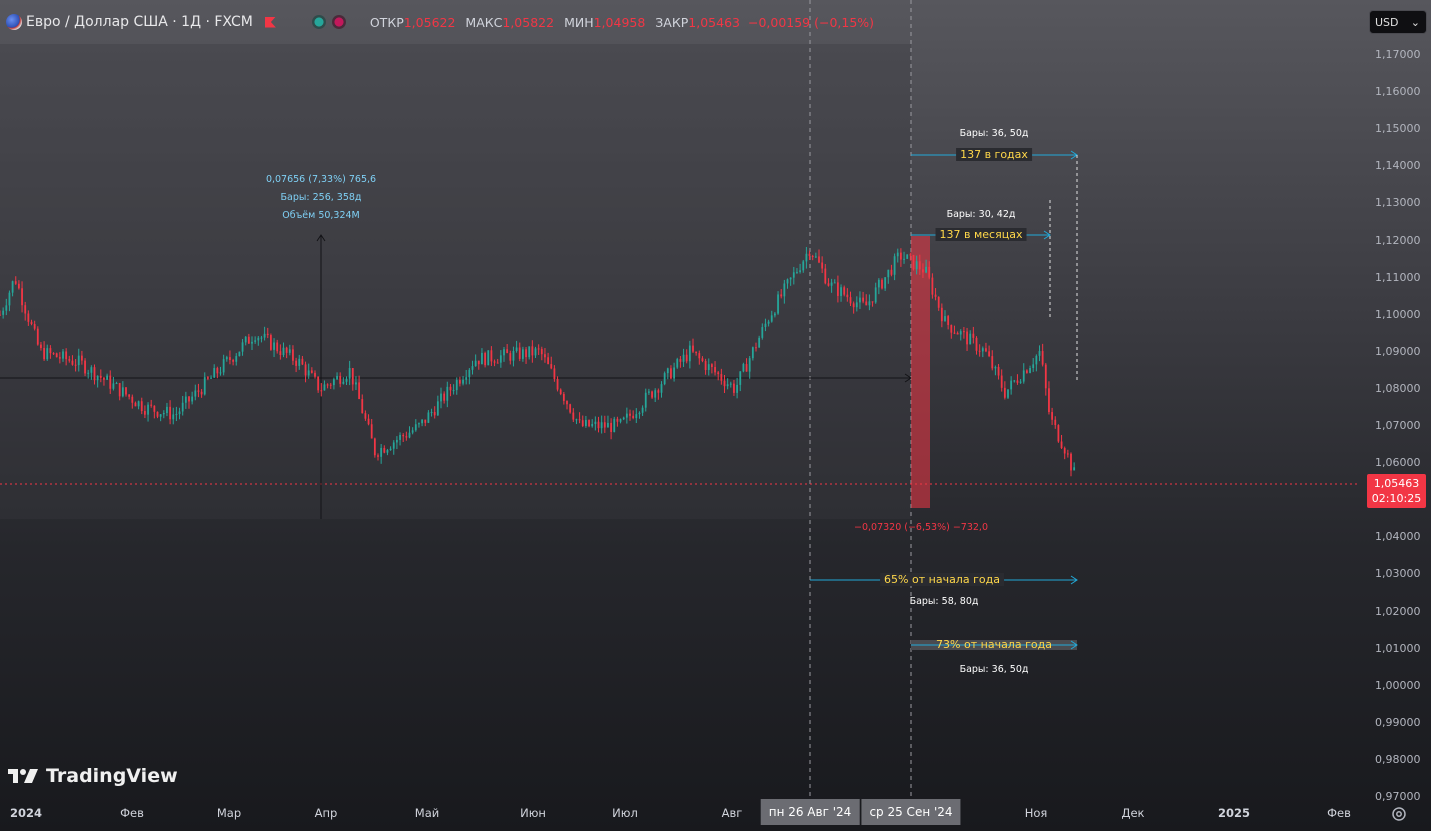 The width and height of the screenshot is (1431, 831). Describe the element at coordinates (270, 22) in the screenshot. I see `flag-marker-icon` at that location.